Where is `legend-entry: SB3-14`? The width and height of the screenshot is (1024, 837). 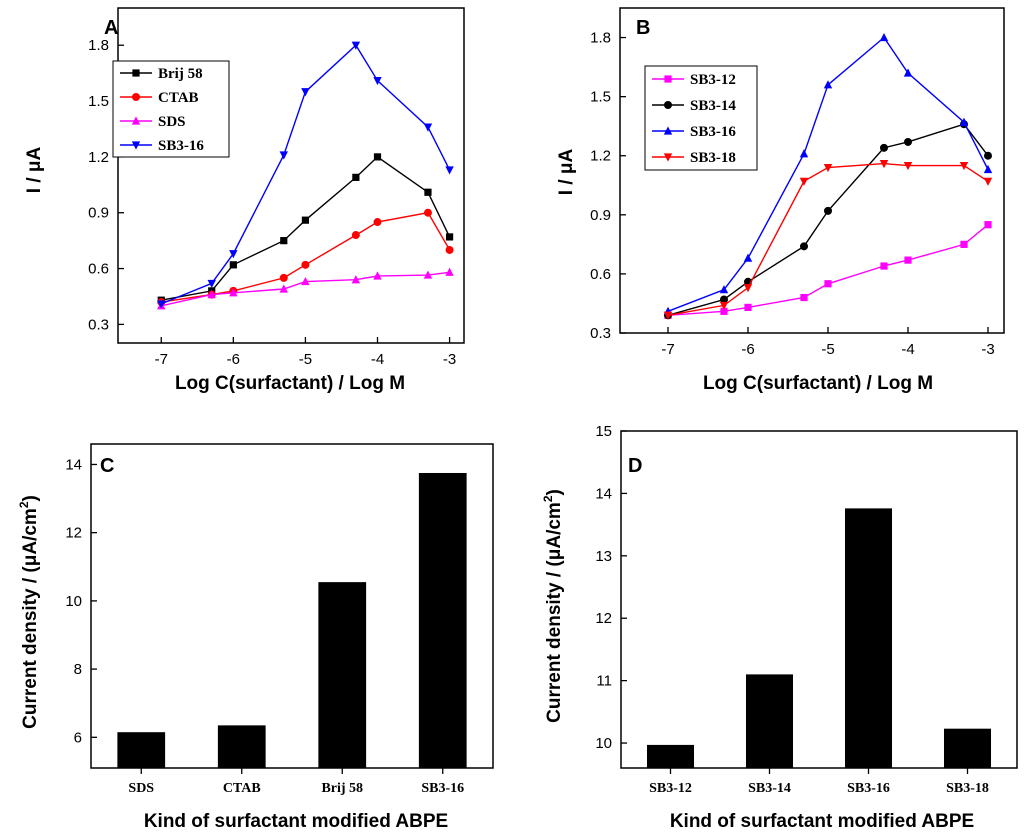 legend-entry: SB3-14 is located at coordinates (713, 106).